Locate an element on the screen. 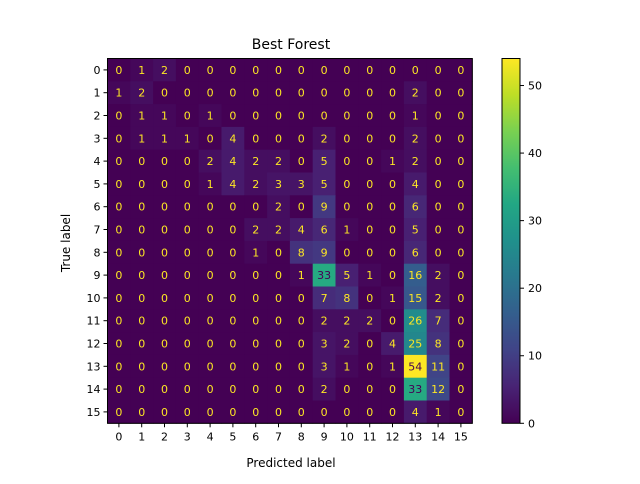 This screenshot has height=484, width=640. y-tick-label: 3 is located at coordinates (97, 138).